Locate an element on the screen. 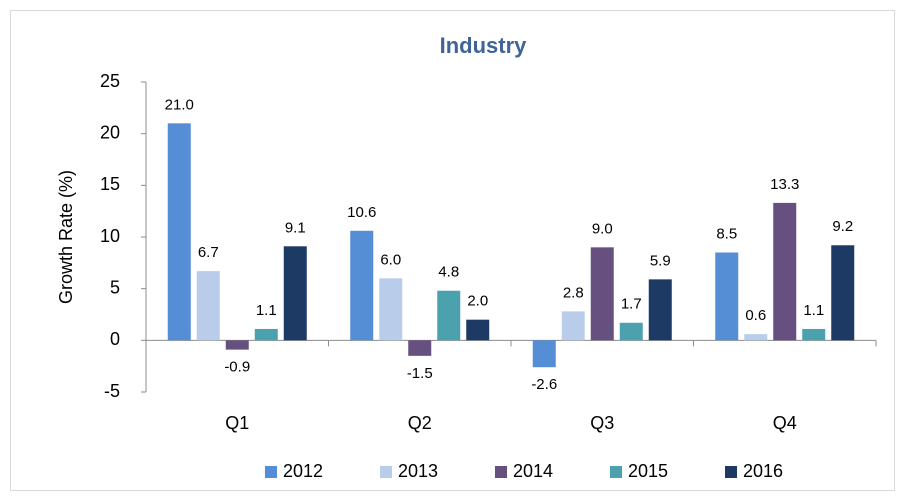 The width and height of the screenshot is (906, 501). data-label: 5.9 is located at coordinates (660, 260).